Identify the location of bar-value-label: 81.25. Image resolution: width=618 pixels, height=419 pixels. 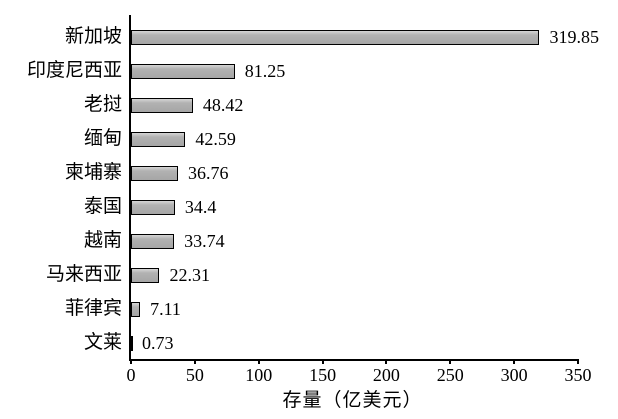
(265, 71).